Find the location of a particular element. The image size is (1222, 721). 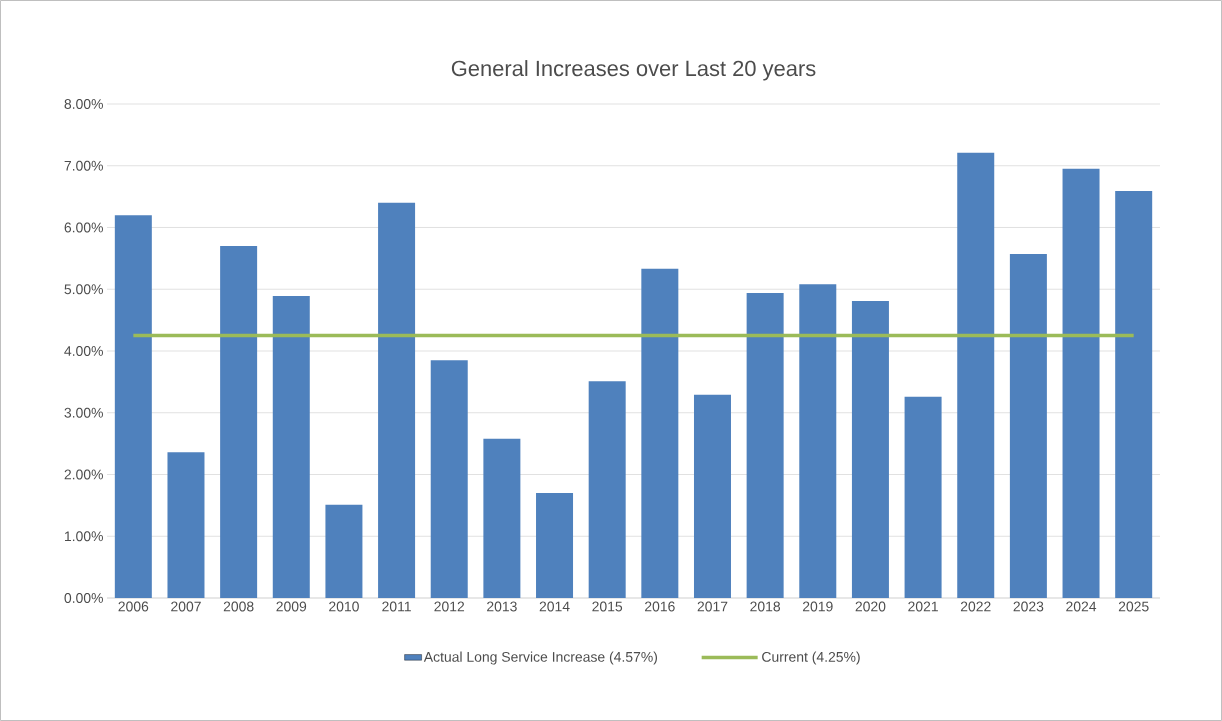

x-tick-label: 2010 is located at coordinates (344, 606).